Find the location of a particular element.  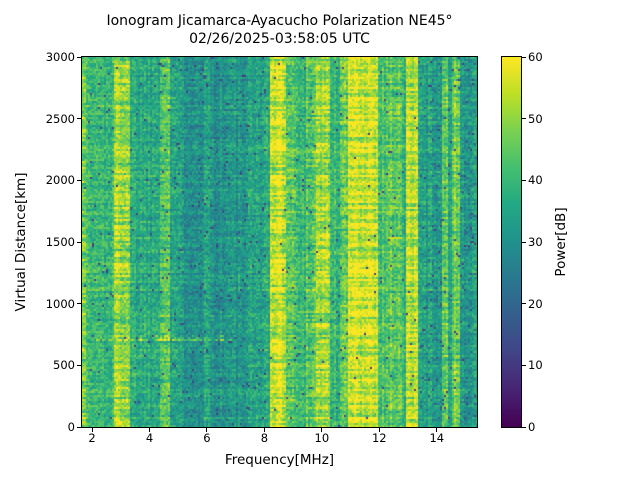

colorbar-tick-label: 60 is located at coordinates (535, 57).